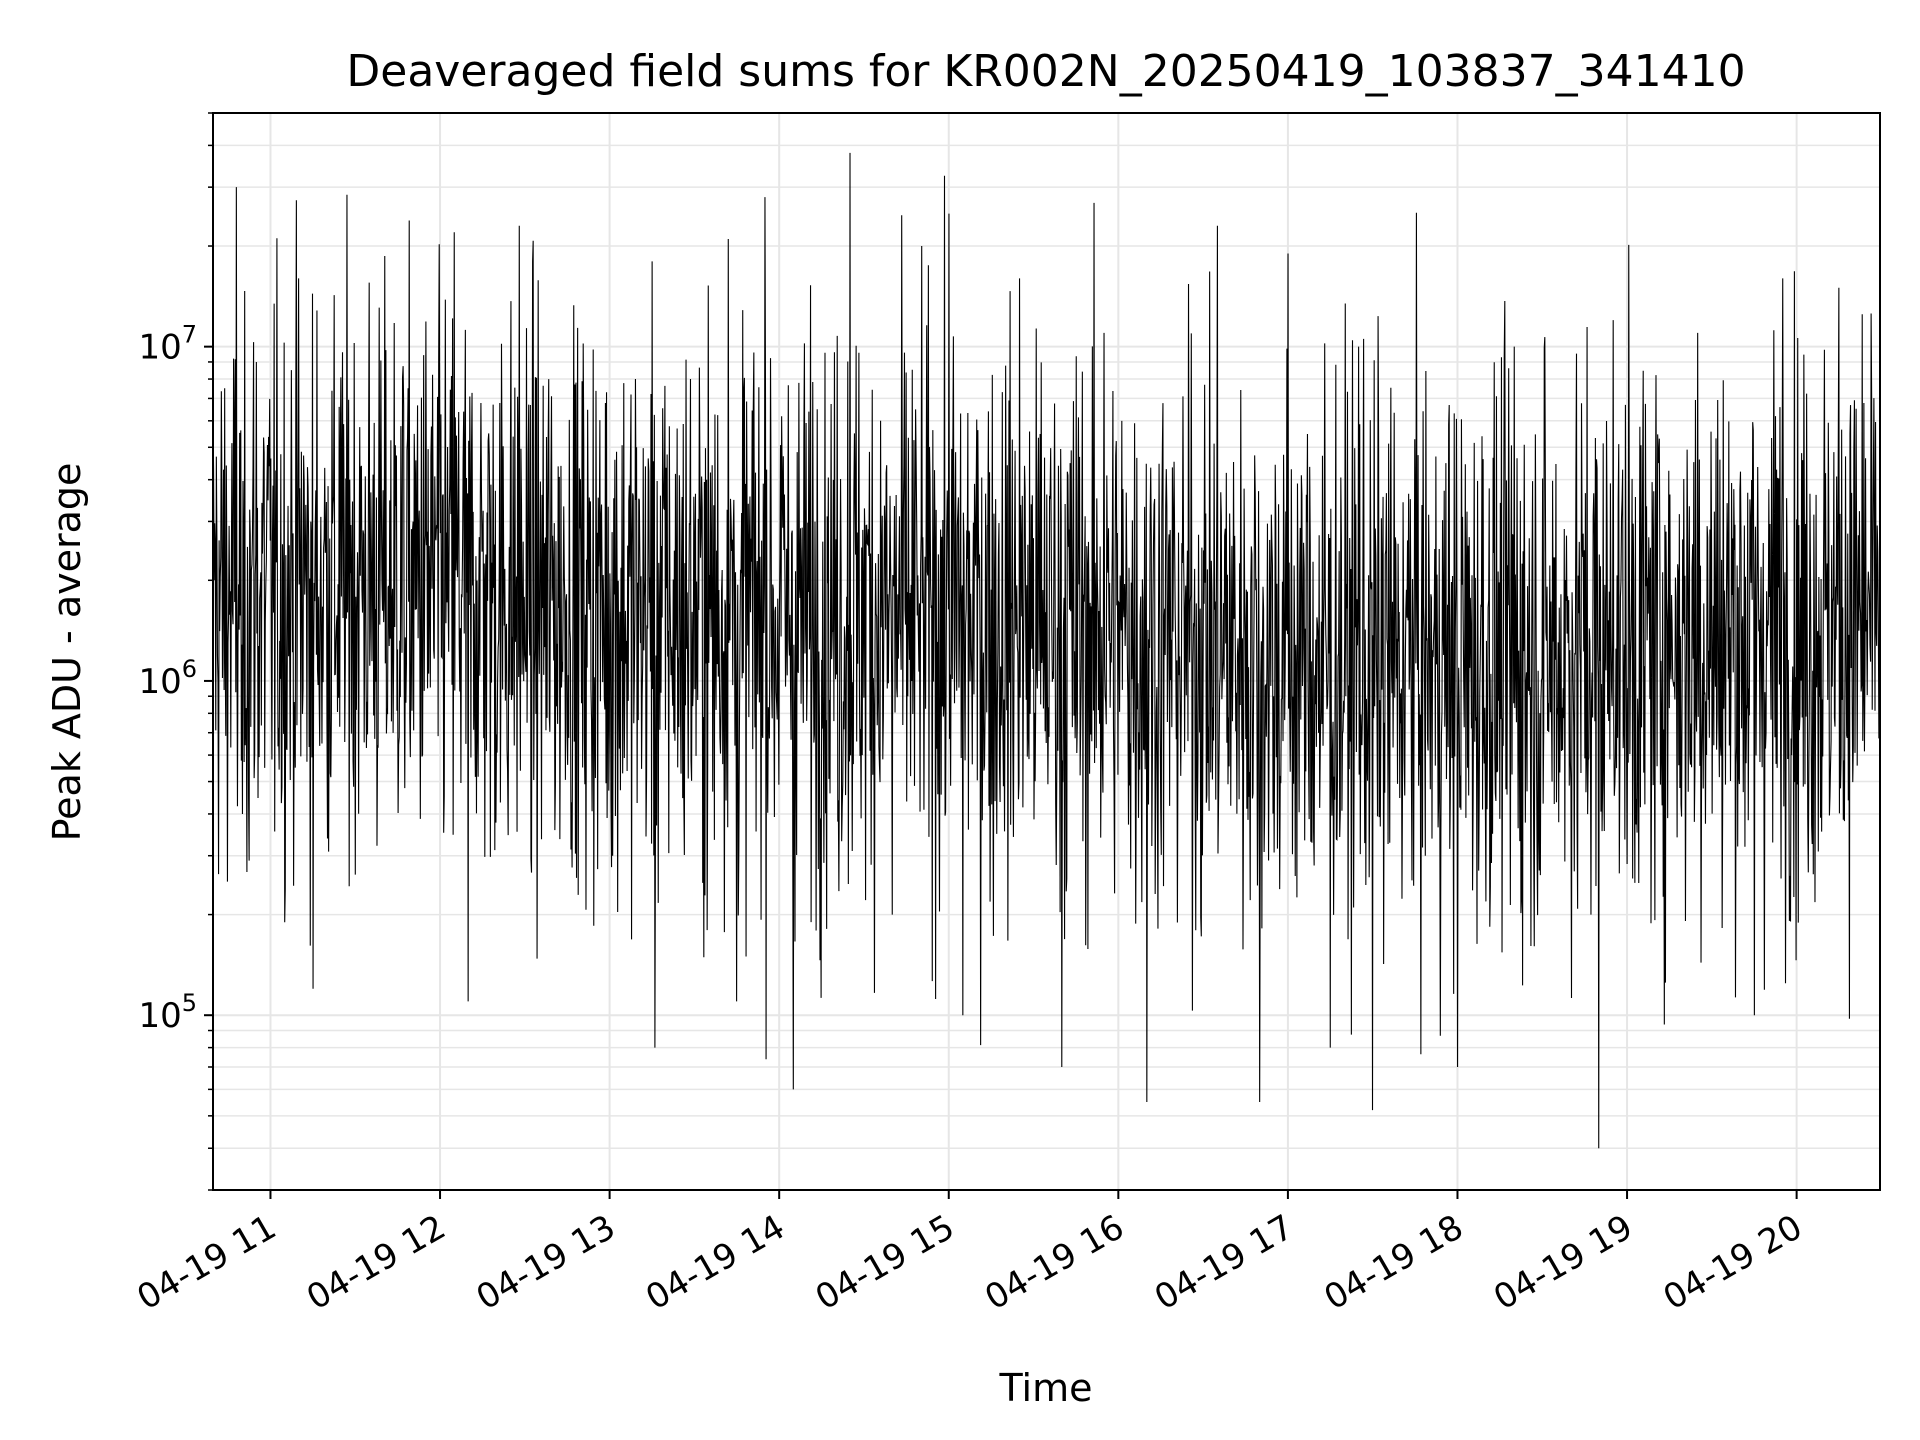 The width and height of the screenshot is (1920, 1440). I want to click on y-axis: 10⁵ 10⁶ 10⁷, so click(175, 651).